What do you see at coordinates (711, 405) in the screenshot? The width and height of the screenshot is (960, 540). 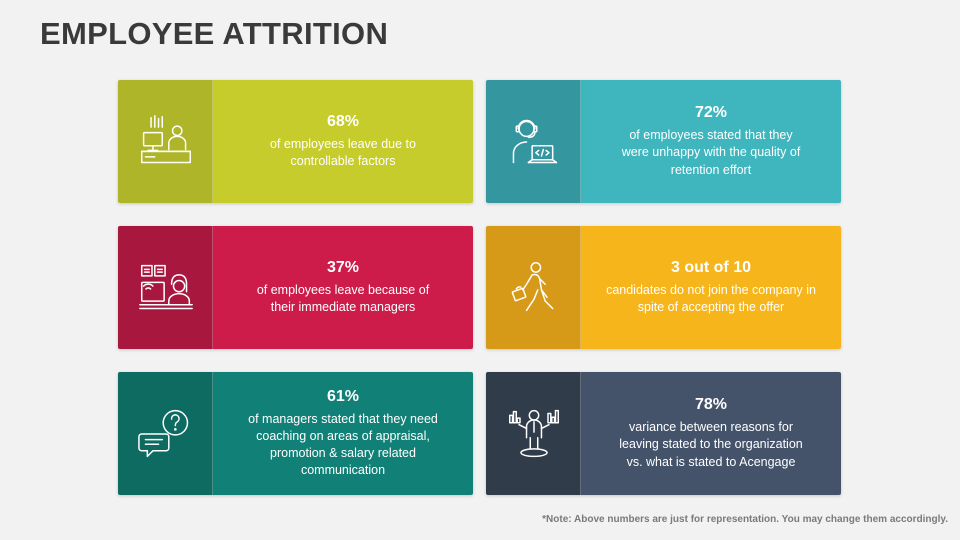 I see `stat-value: 78%` at bounding box center [711, 405].